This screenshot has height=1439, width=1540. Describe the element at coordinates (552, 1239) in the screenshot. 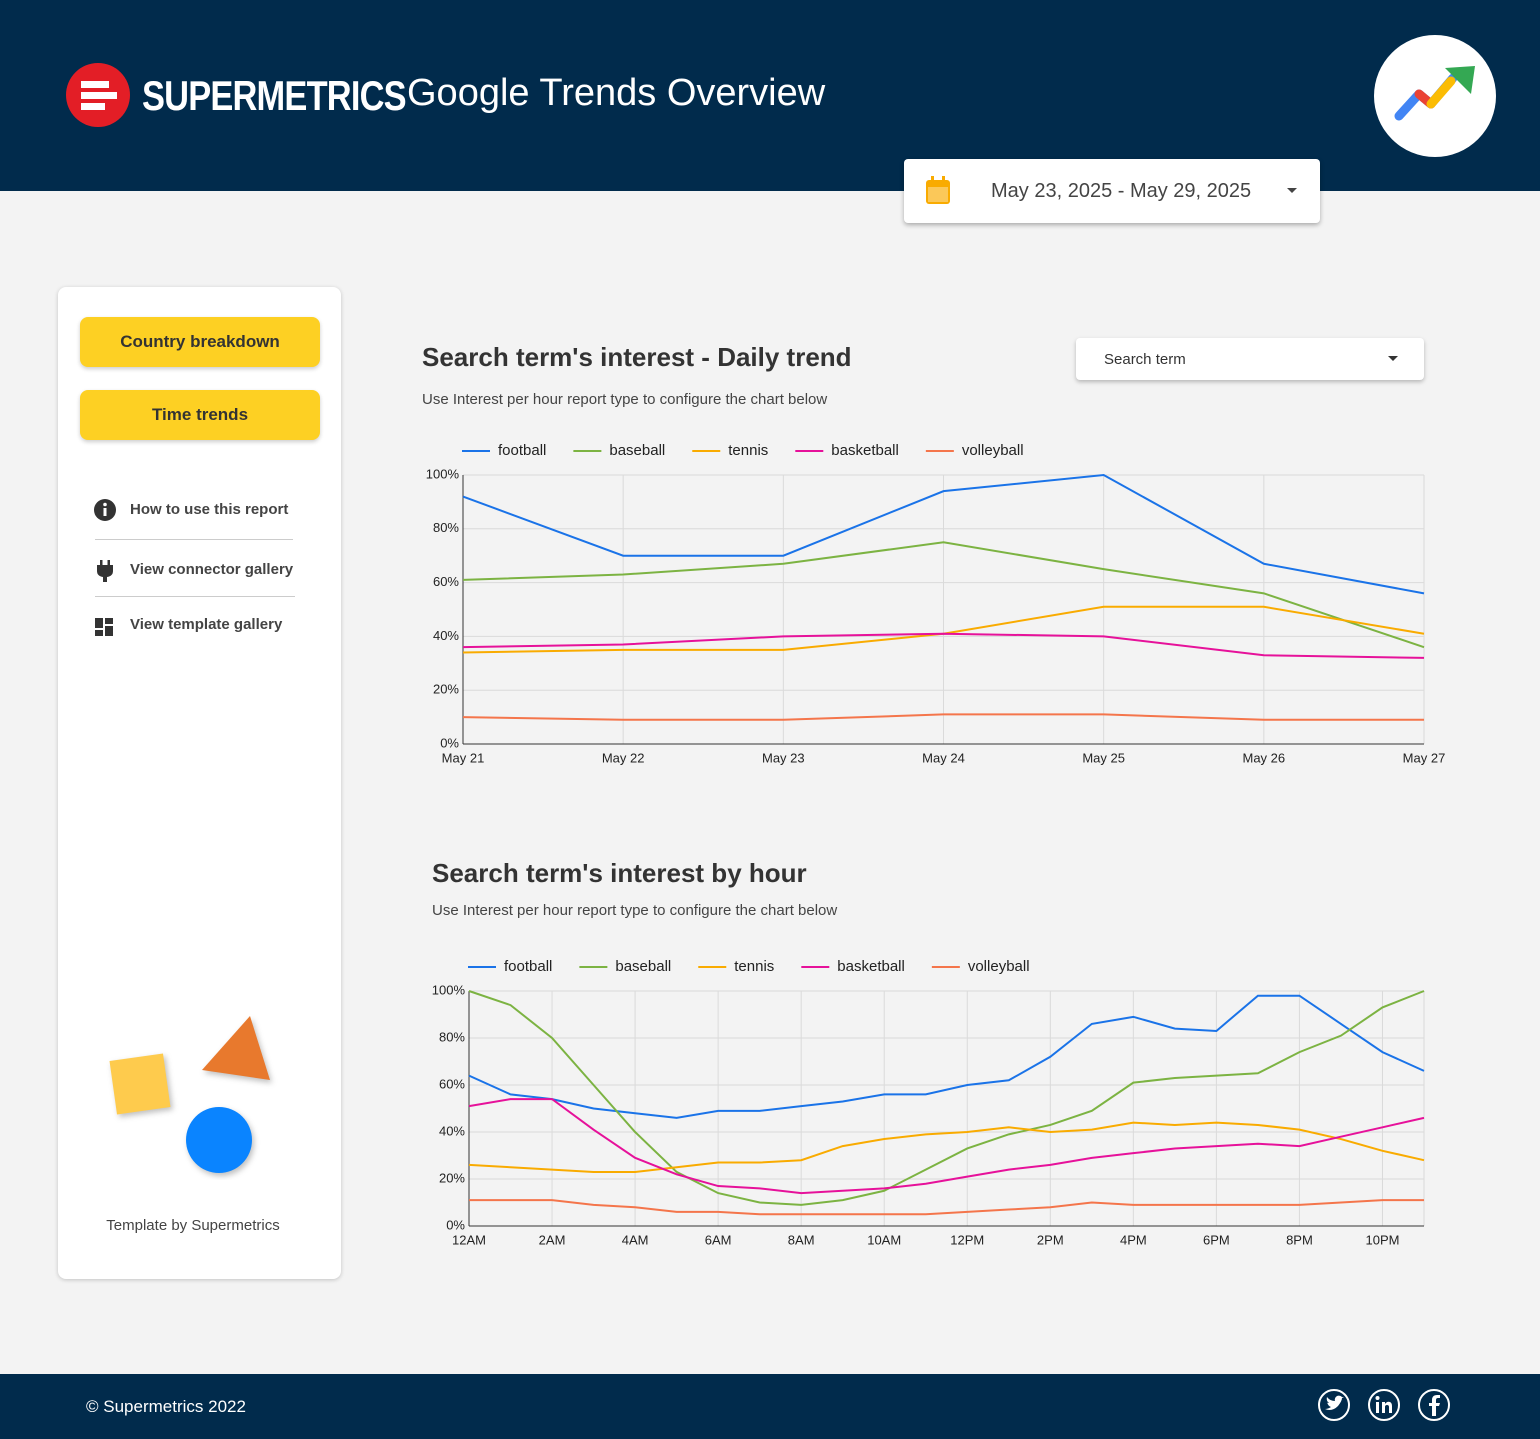

I see `x-tick-label: 2AM` at that location.